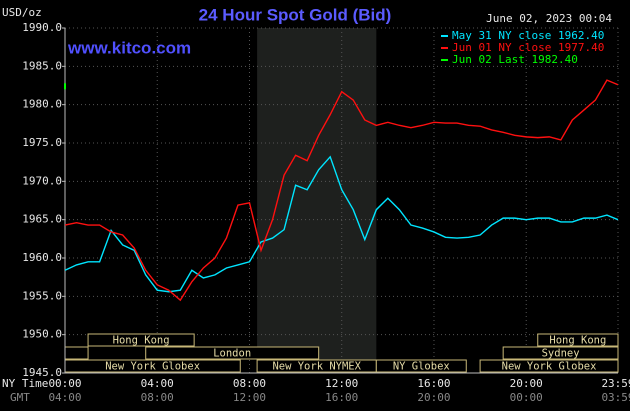  I want to click on session-label: London, so click(232, 354).